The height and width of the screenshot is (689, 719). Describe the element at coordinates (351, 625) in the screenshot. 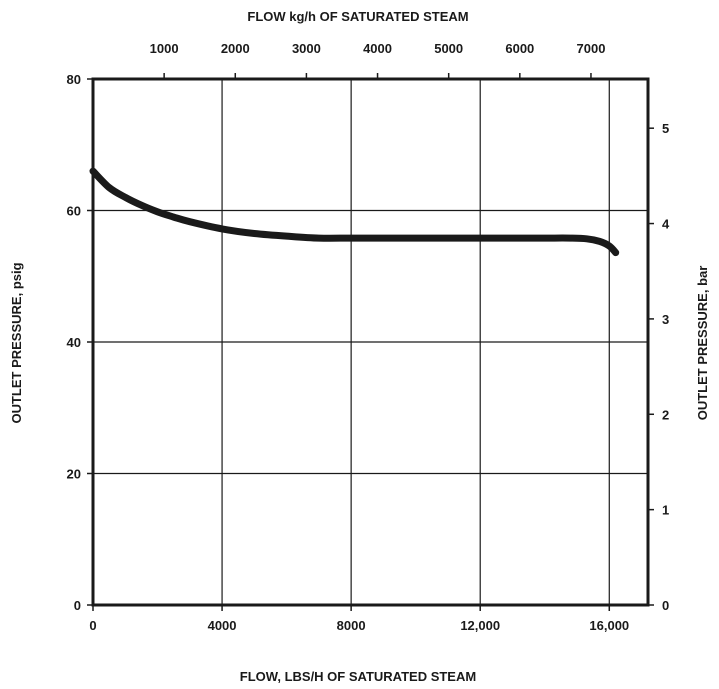

I see `x-tick-label: 8000` at that location.